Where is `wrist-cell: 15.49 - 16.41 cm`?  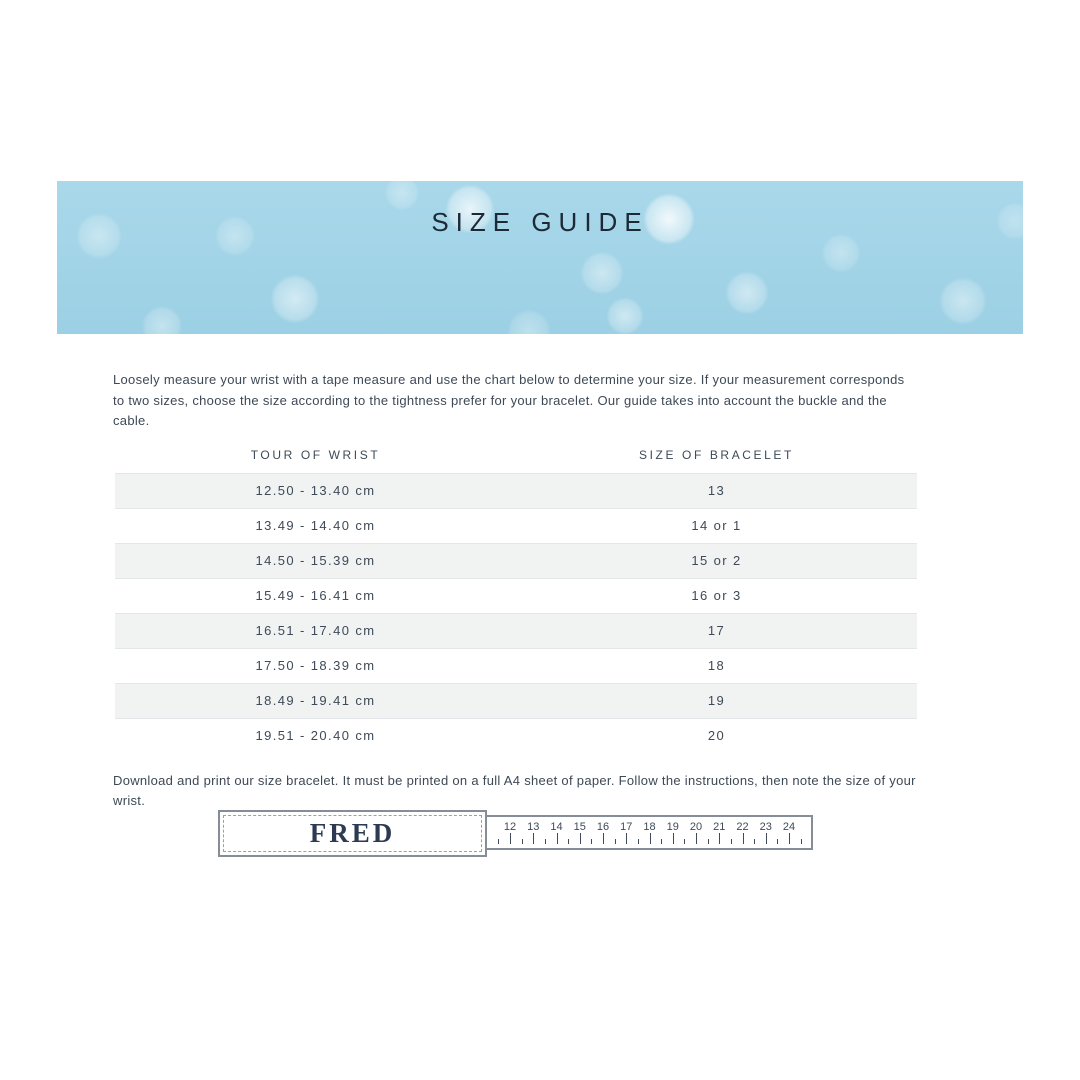
wrist-cell: 15.49 - 16.41 cm is located at coordinates (315, 595).